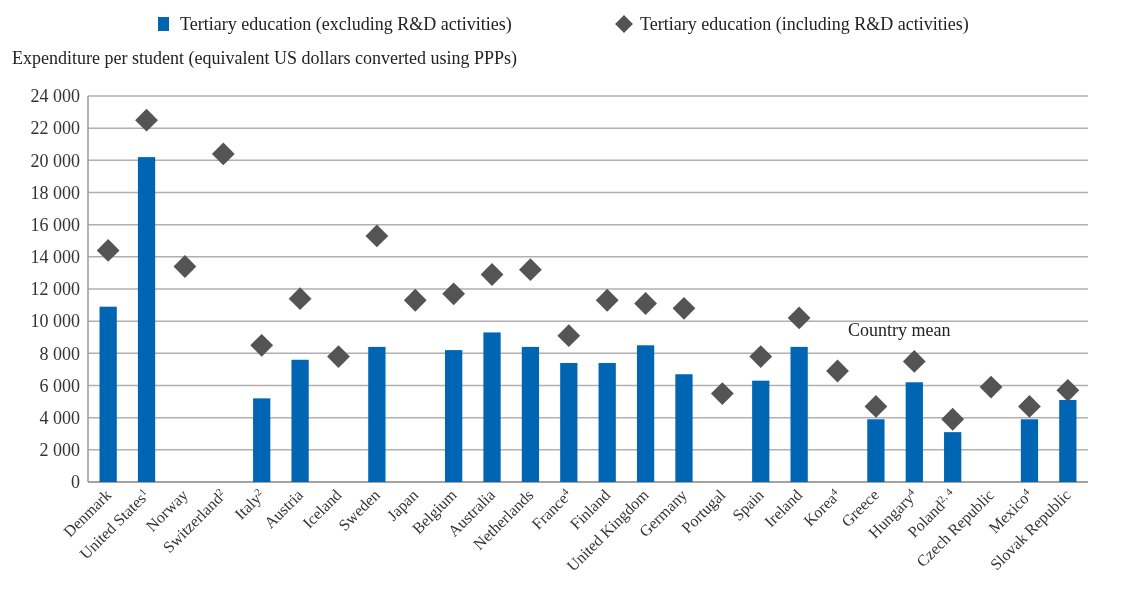  What do you see at coordinates (59, 417) in the screenshot?
I see `y-tick-label: 4 000` at bounding box center [59, 417].